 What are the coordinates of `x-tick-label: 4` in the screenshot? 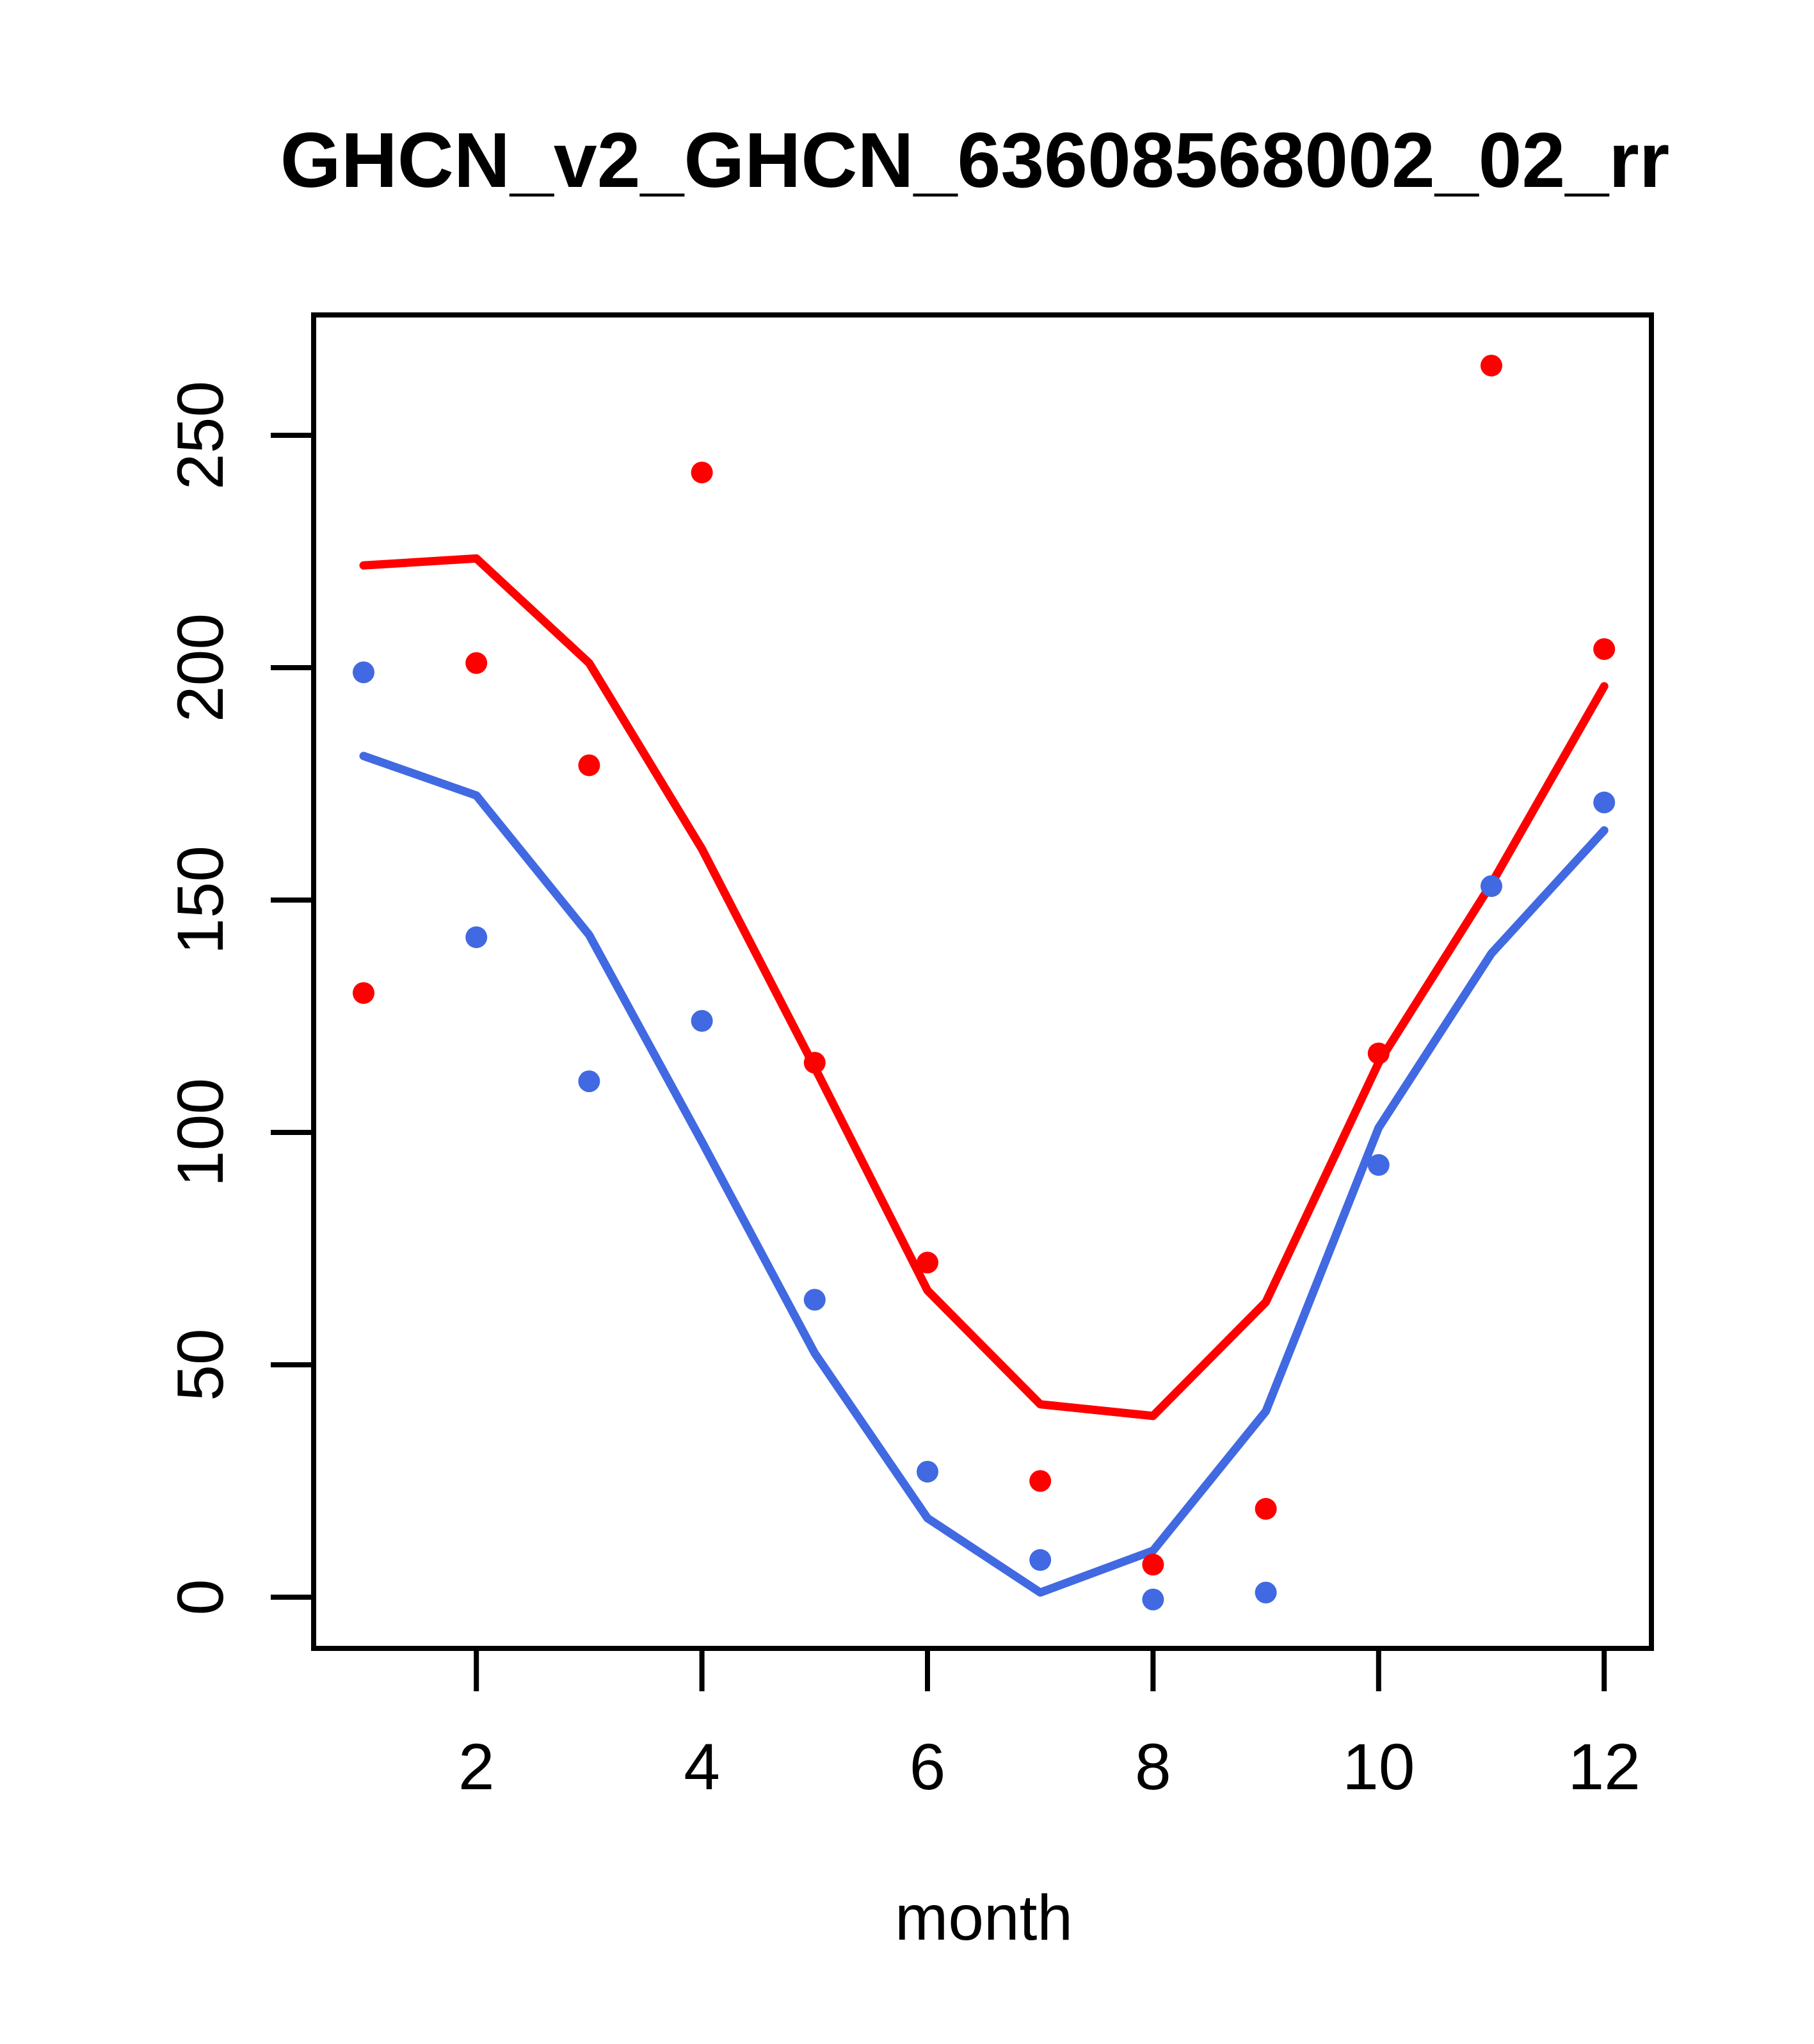 It's located at (702, 1766).